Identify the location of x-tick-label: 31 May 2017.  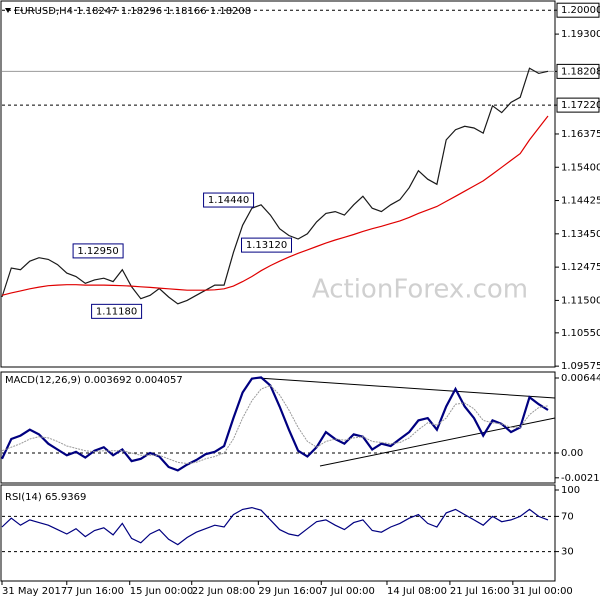
(34, 591).